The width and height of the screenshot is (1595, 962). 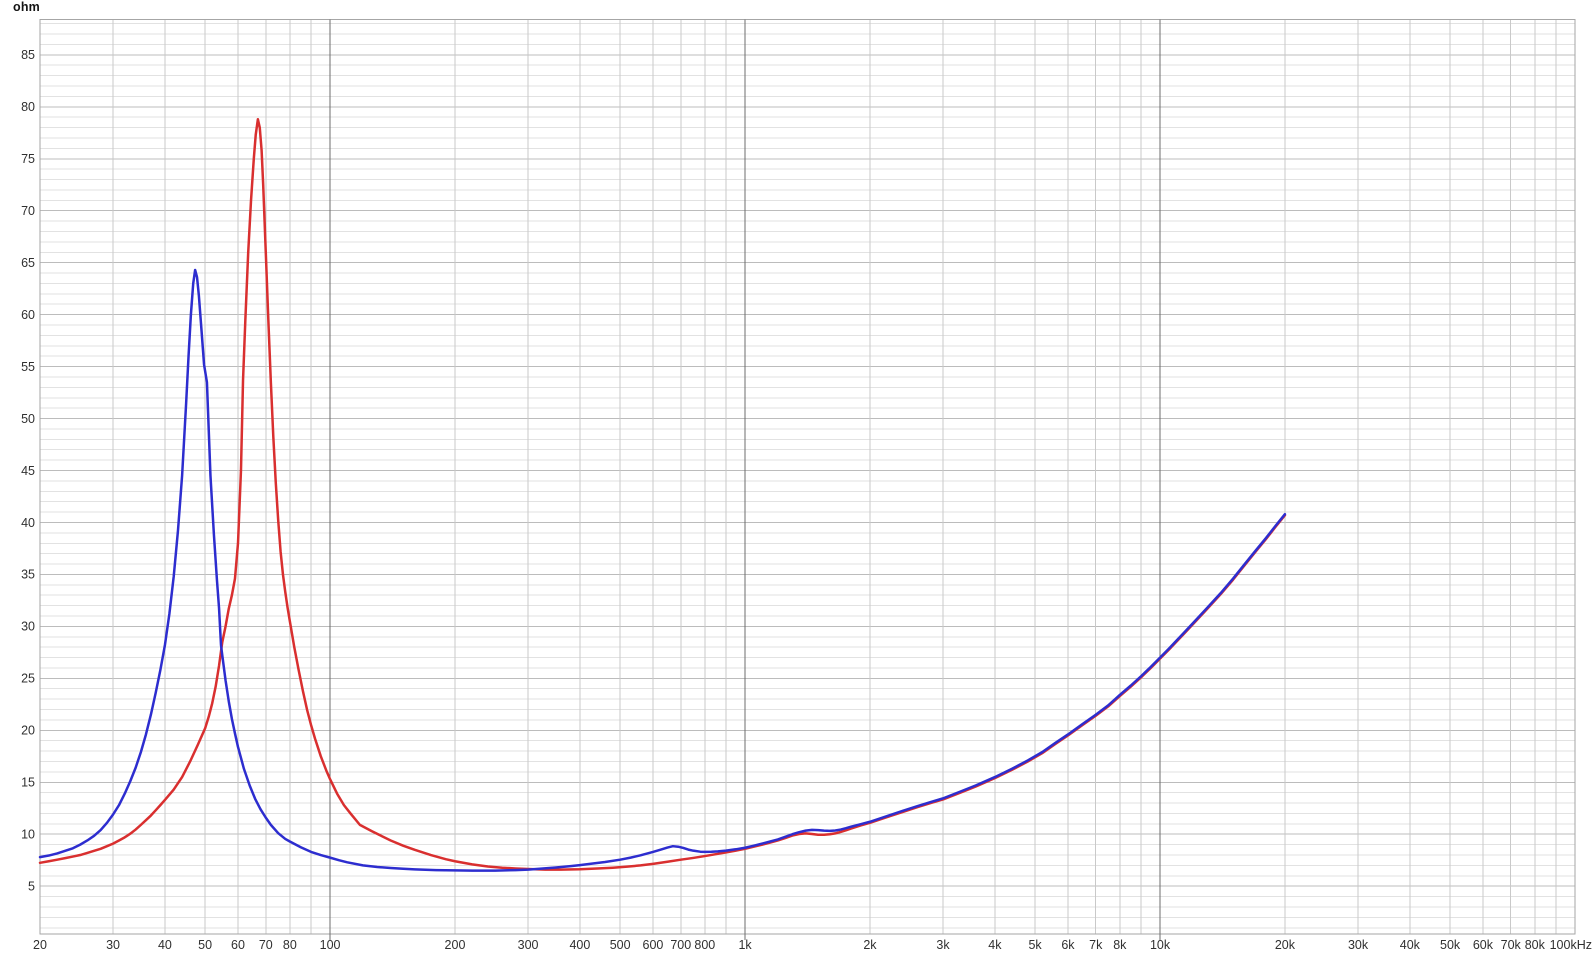 What do you see at coordinates (579, 945) in the screenshot?
I see `x-tick-label: 400` at bounding box center [579, 945].